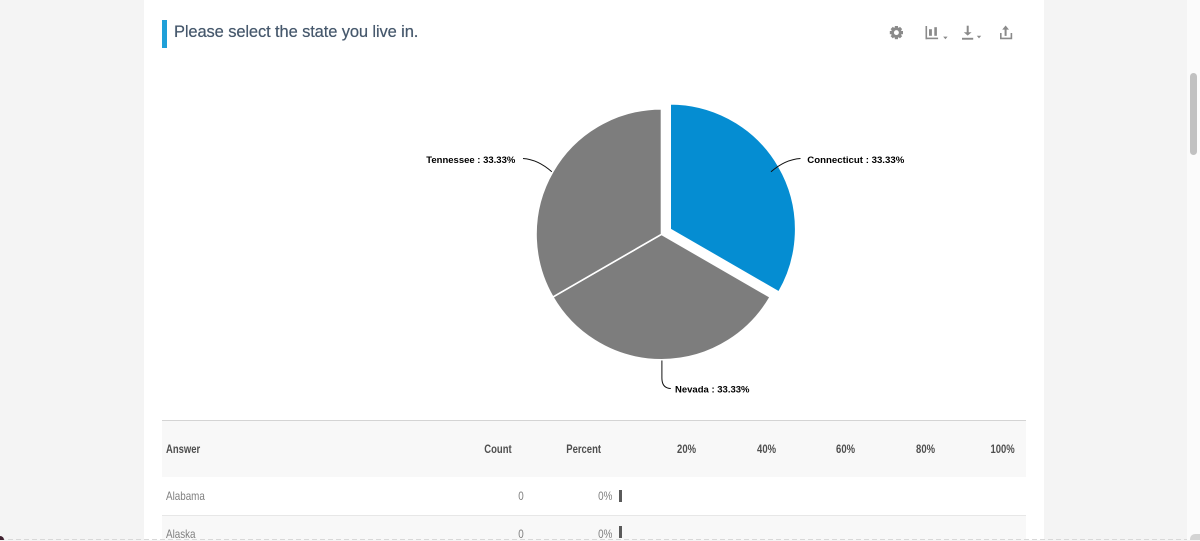  What do you see at coordinates (470, 160) in the screenshot?
I see `svg-text: Tennessee : 33.33%` at bounding box center [470, 160].